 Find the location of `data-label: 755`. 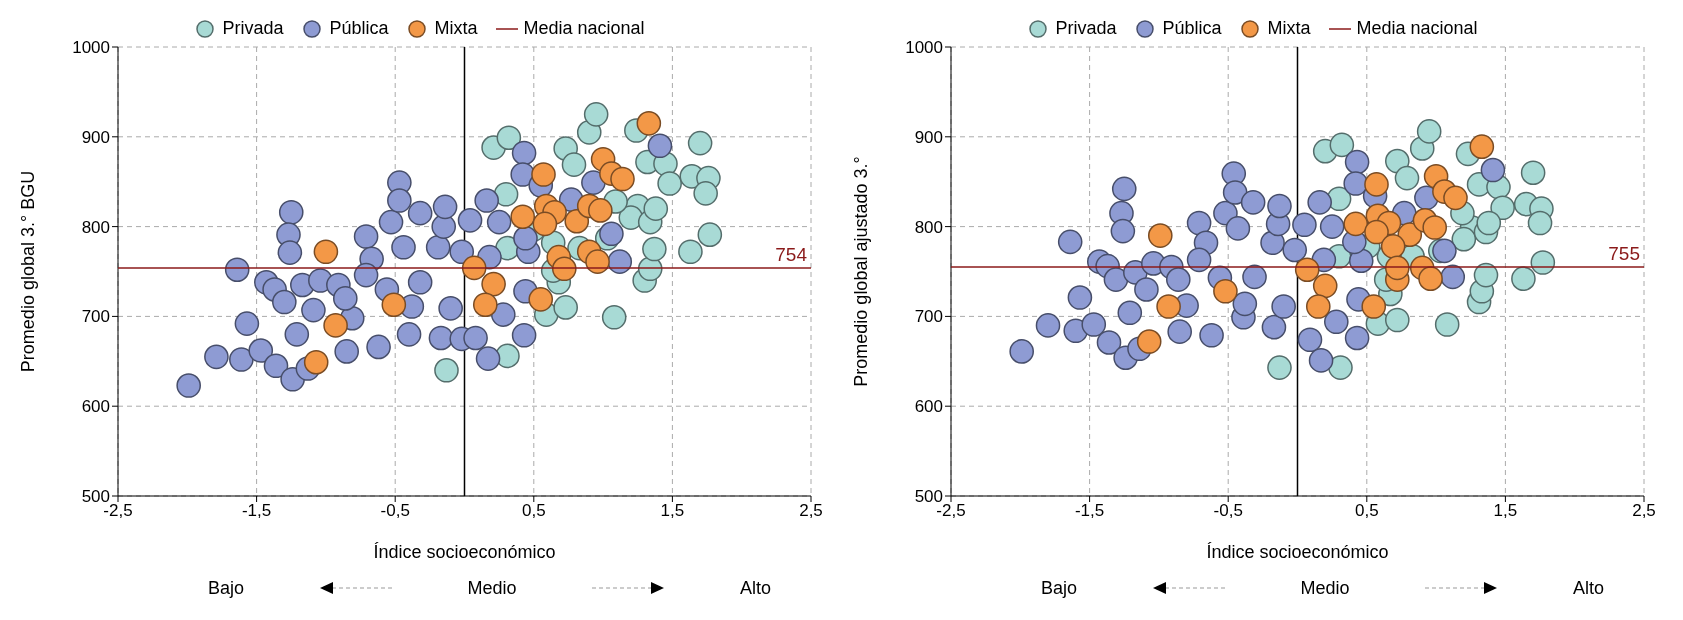

data-label: 755 is located at coordinates (1624, 254).